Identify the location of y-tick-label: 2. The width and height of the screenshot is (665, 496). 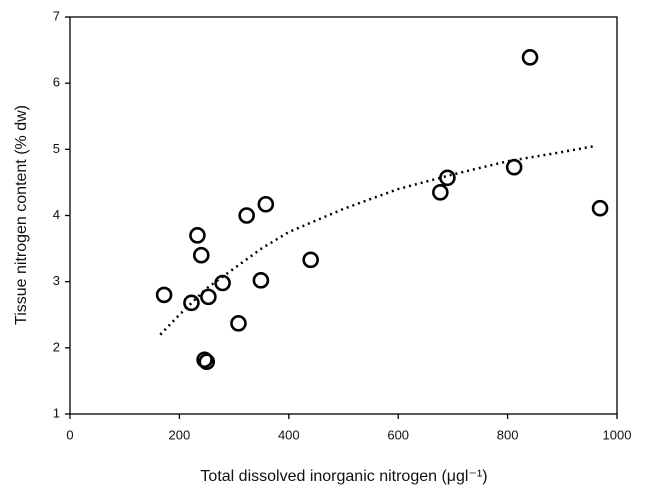
(56, 346).